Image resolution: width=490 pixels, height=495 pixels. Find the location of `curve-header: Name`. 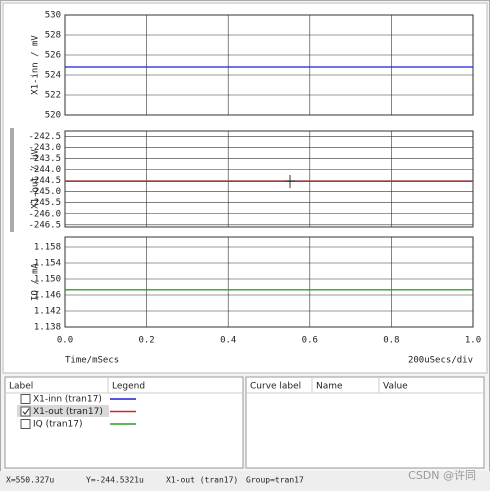

curve-header: Name is located at coordinates (329, 387).